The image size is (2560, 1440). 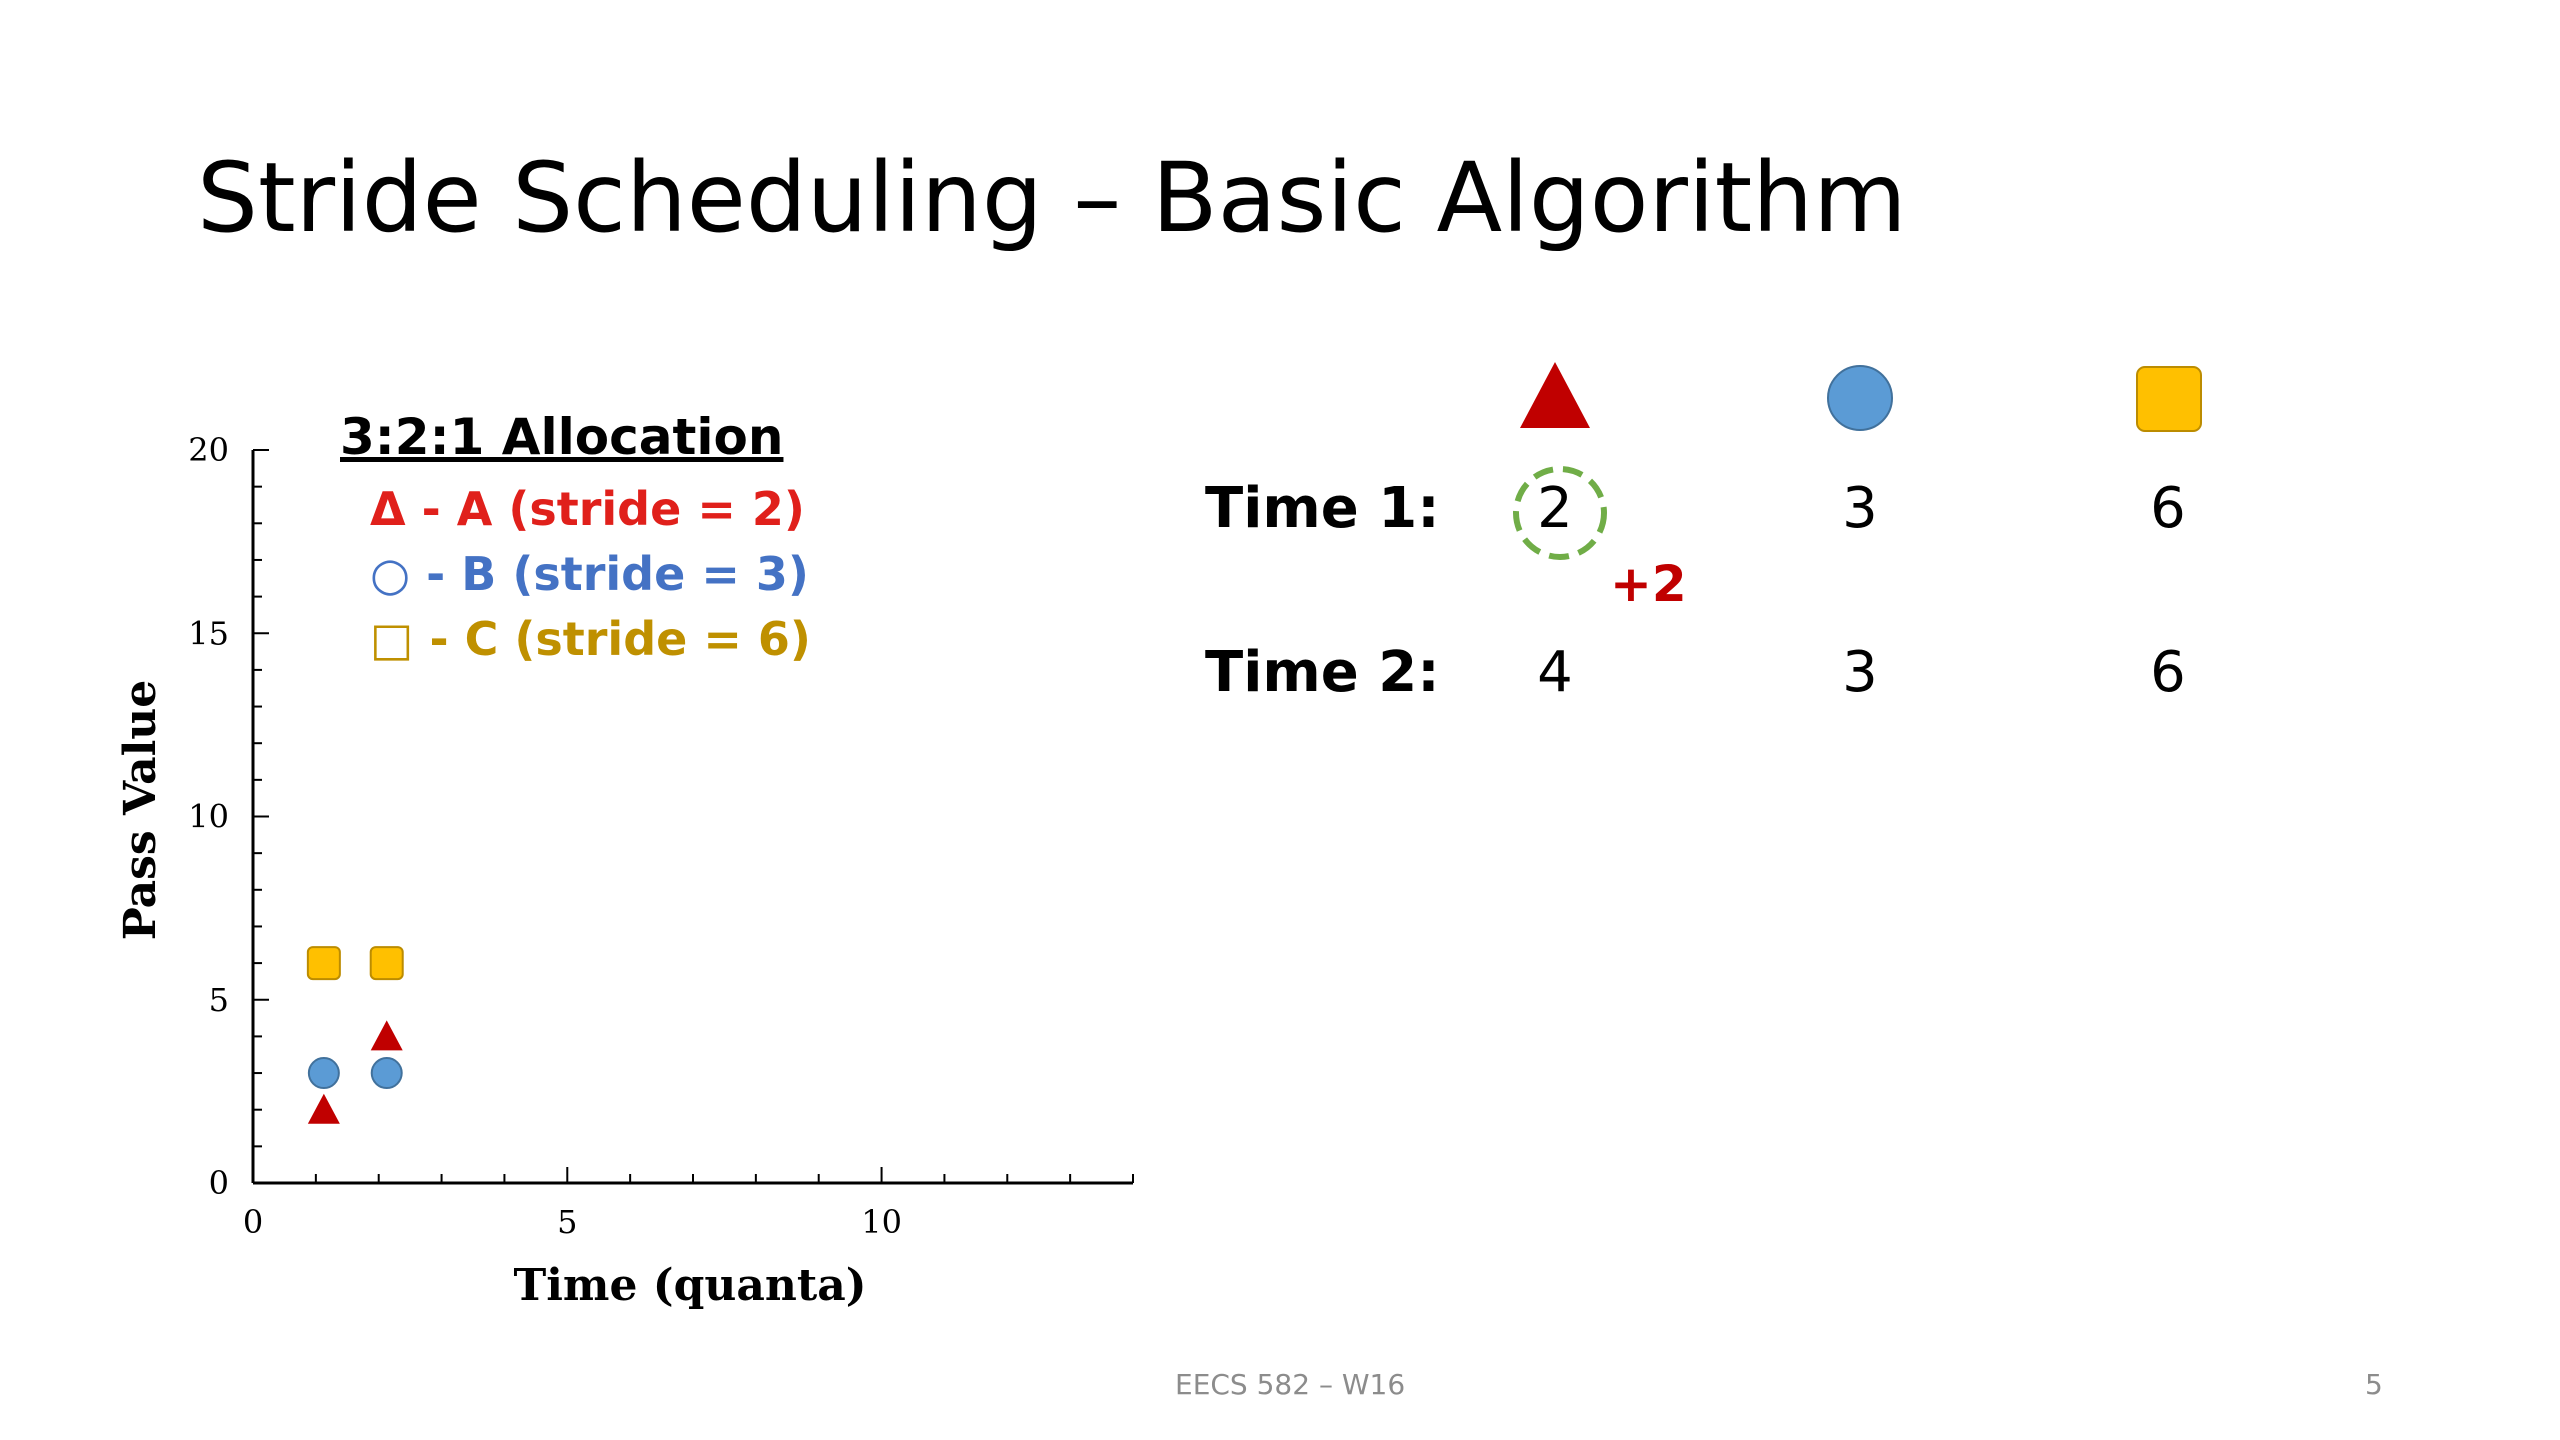 What do you see at coordinates (1648, 584) in the screenshot?
I see `increment-label: +2` at bounding box center [1648, 584].